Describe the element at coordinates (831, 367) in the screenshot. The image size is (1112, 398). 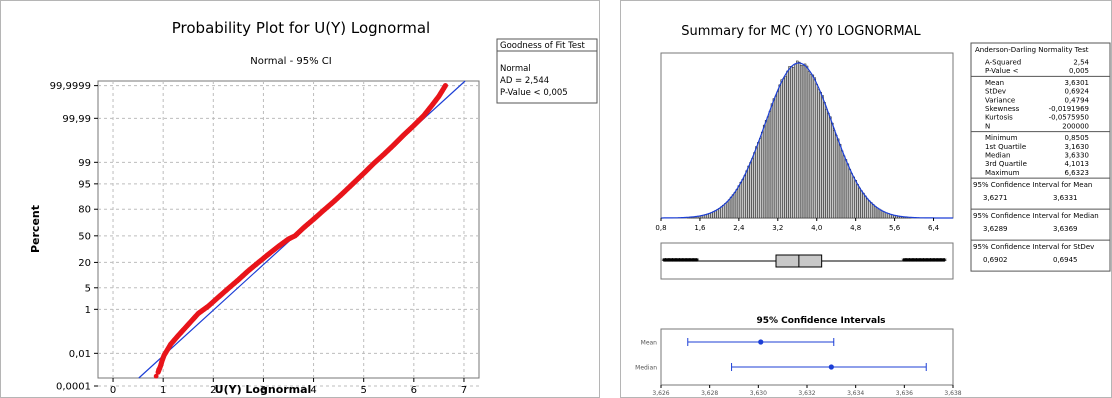
I see `ci-point` at that location.